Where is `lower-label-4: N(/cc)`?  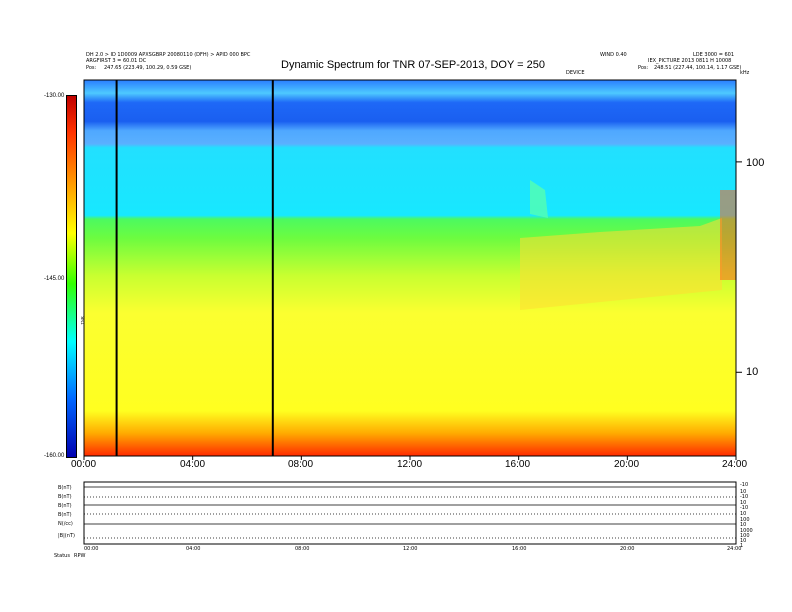
lower-label-4: N(/cc) is located at coordinates (65, 524).